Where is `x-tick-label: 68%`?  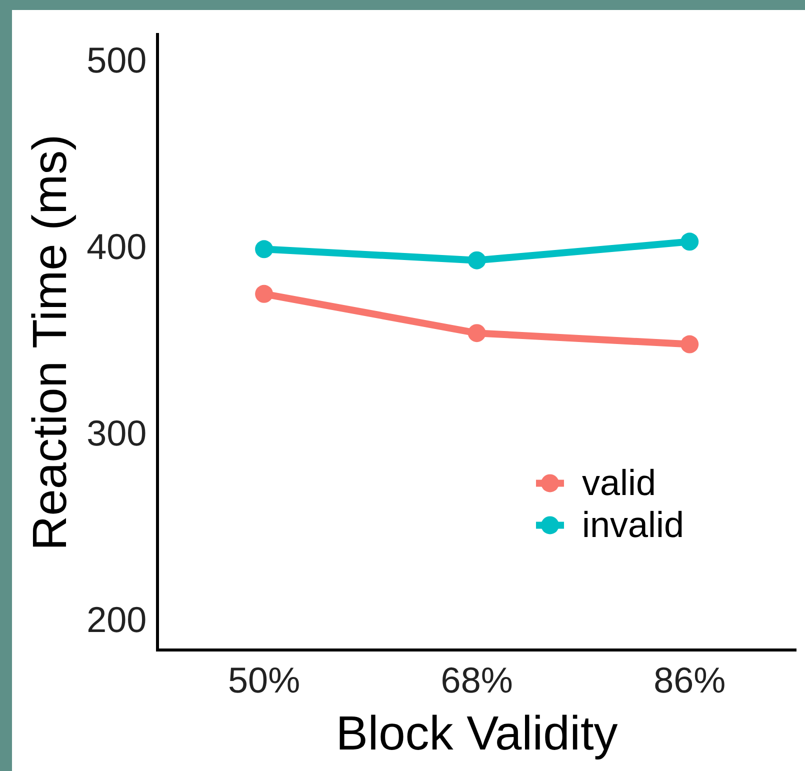 x-tick-label: 68% is located at coordinates (476, 680).